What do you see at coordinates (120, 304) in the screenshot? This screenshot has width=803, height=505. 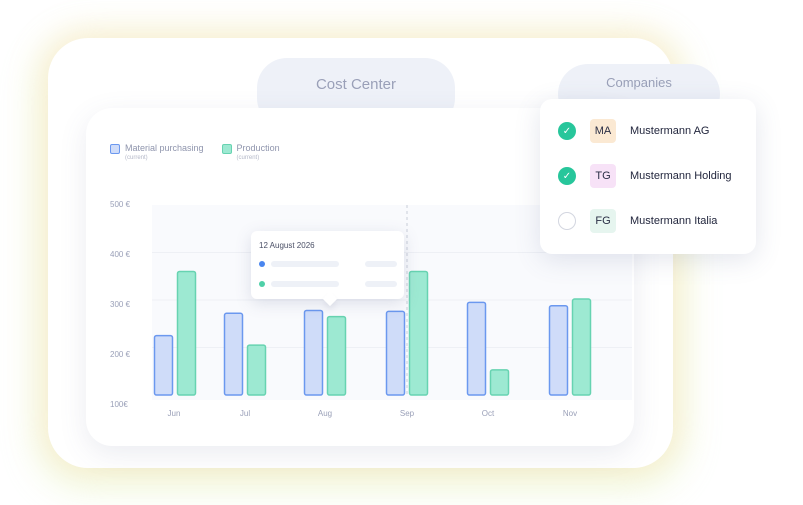 I see `y-tick-label: 300 €` at bounding box center [120, 304].